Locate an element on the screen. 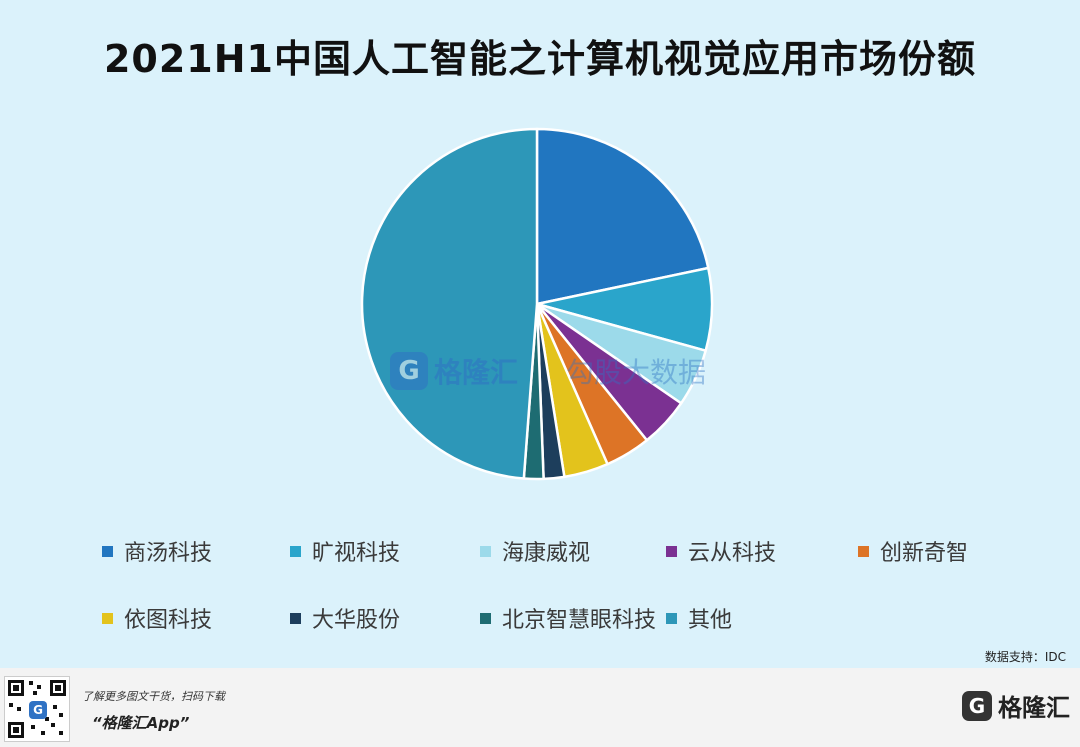  watermark-text: 勾股大数据 is located at coordinates (636, 372).